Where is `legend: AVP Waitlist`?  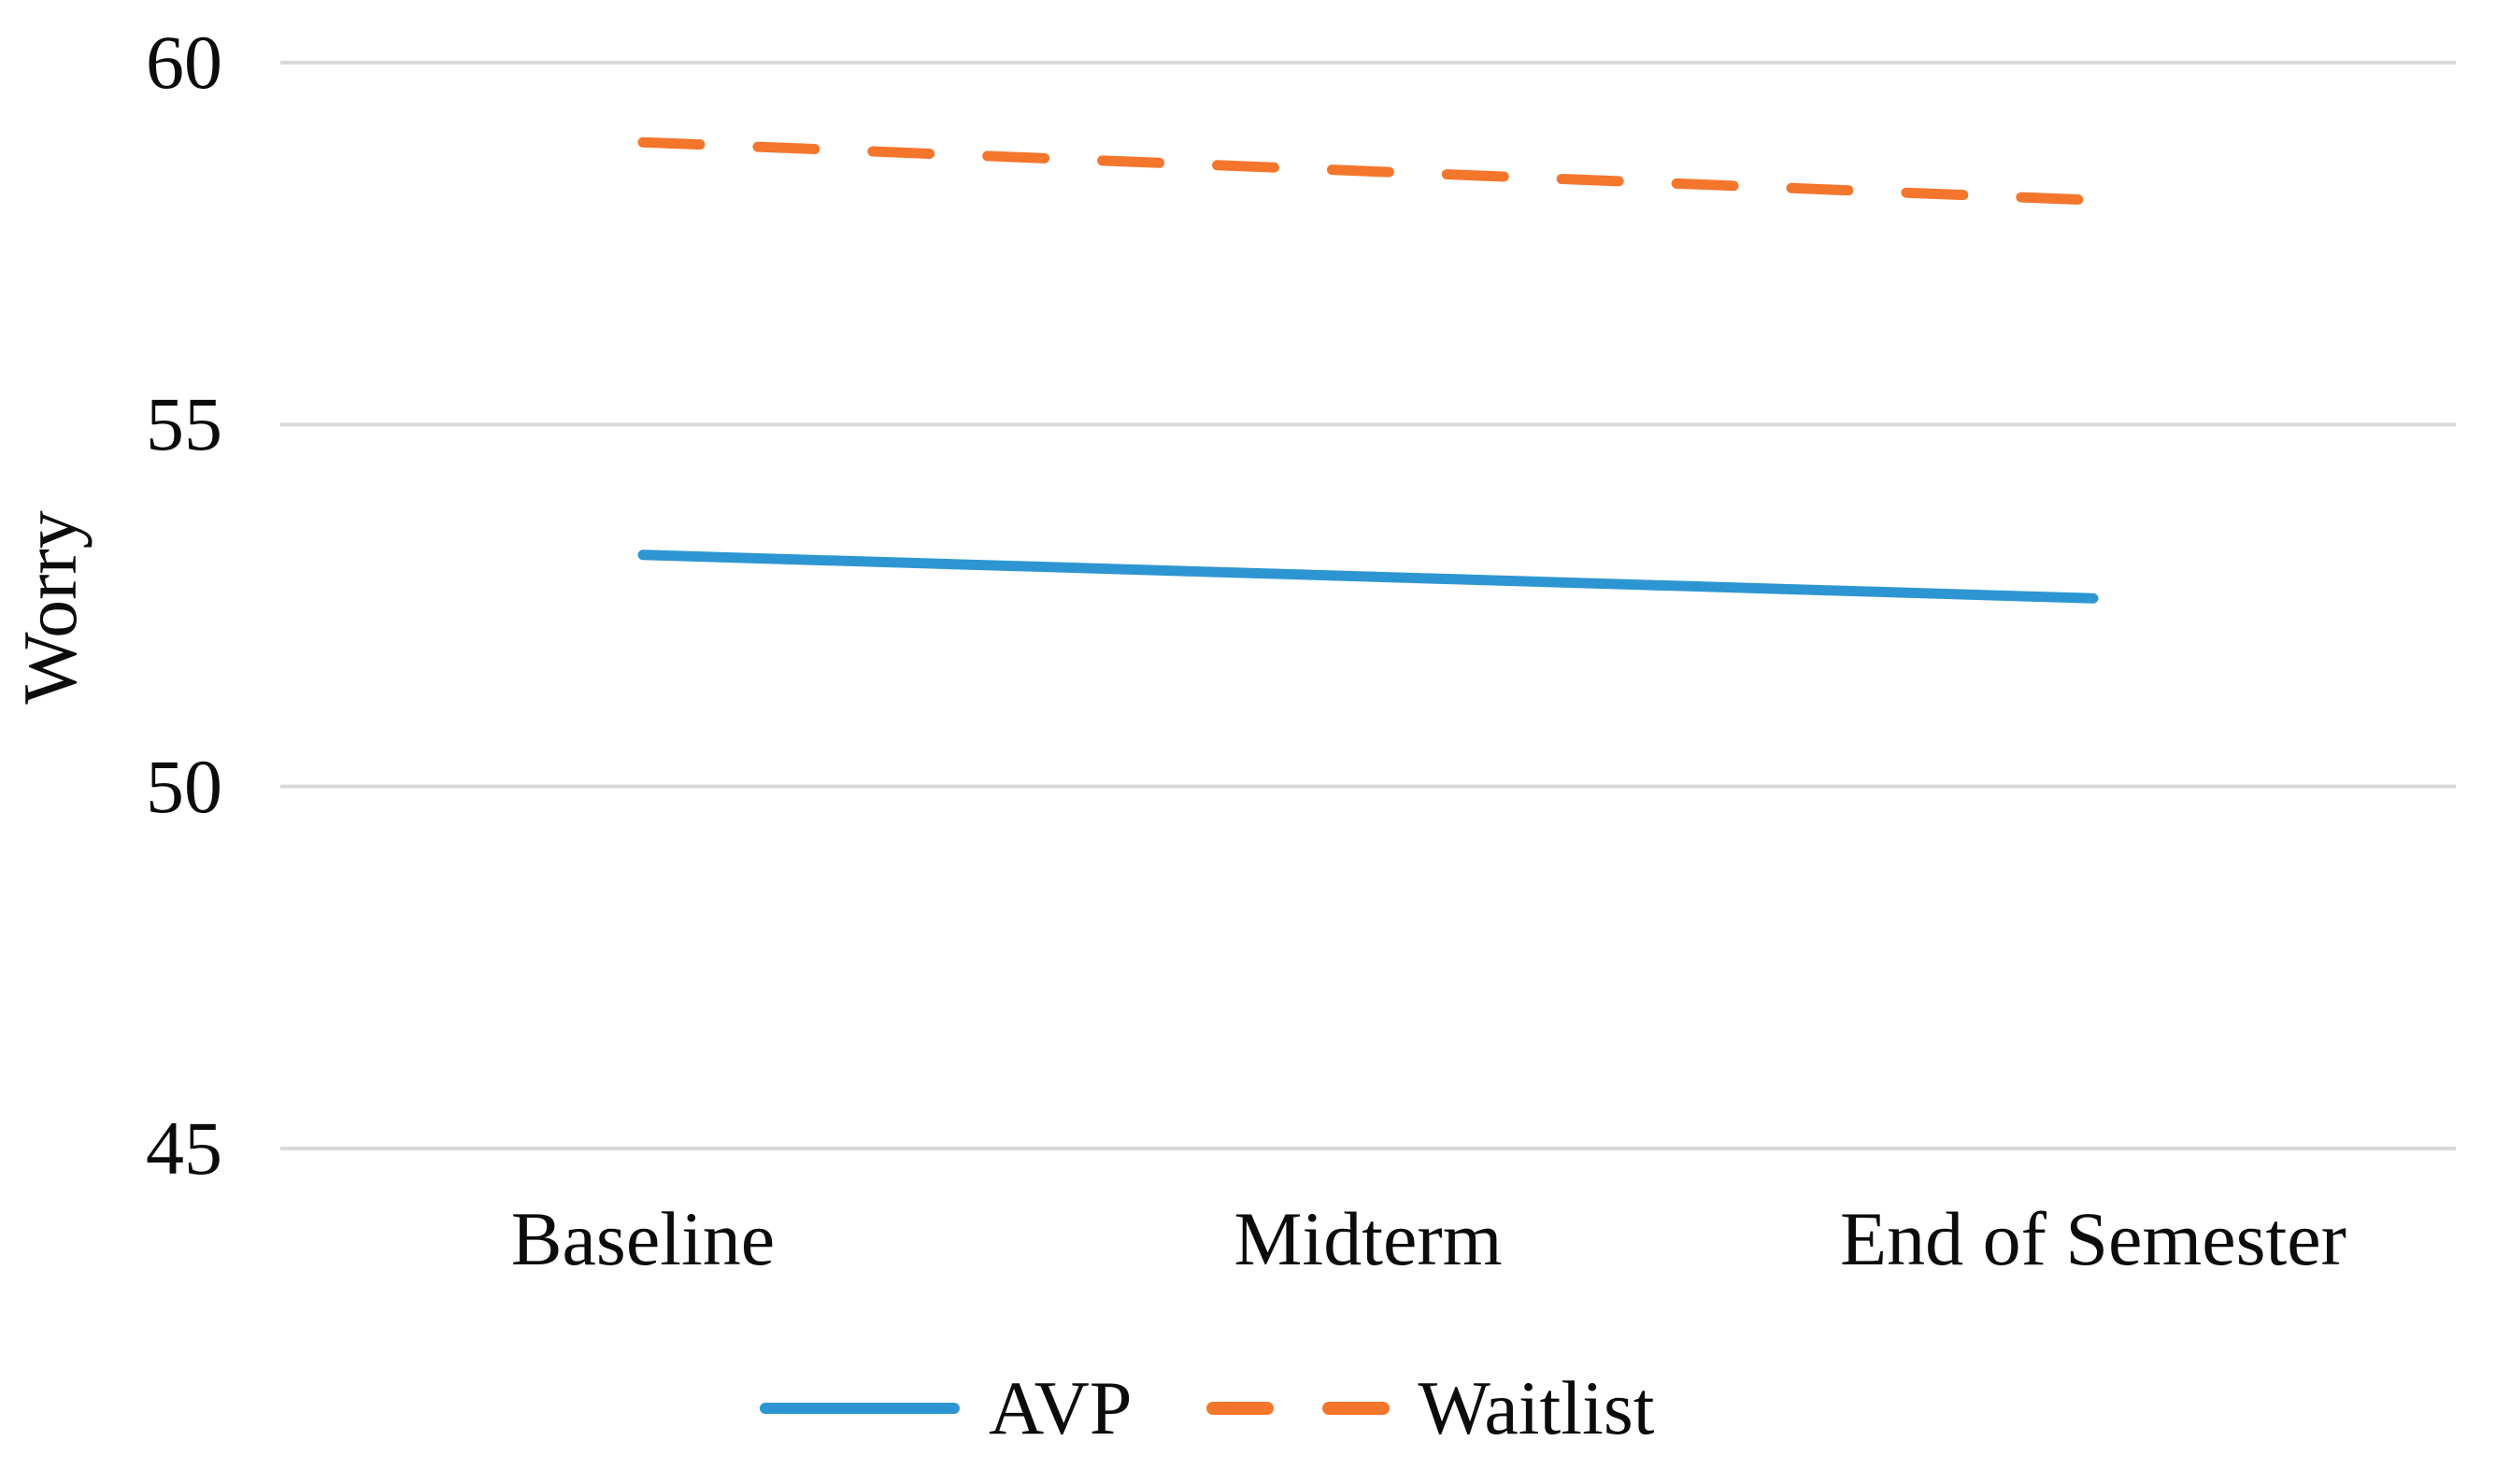 legend: AVP Waitlist is located at coordinates (1207, 1408).